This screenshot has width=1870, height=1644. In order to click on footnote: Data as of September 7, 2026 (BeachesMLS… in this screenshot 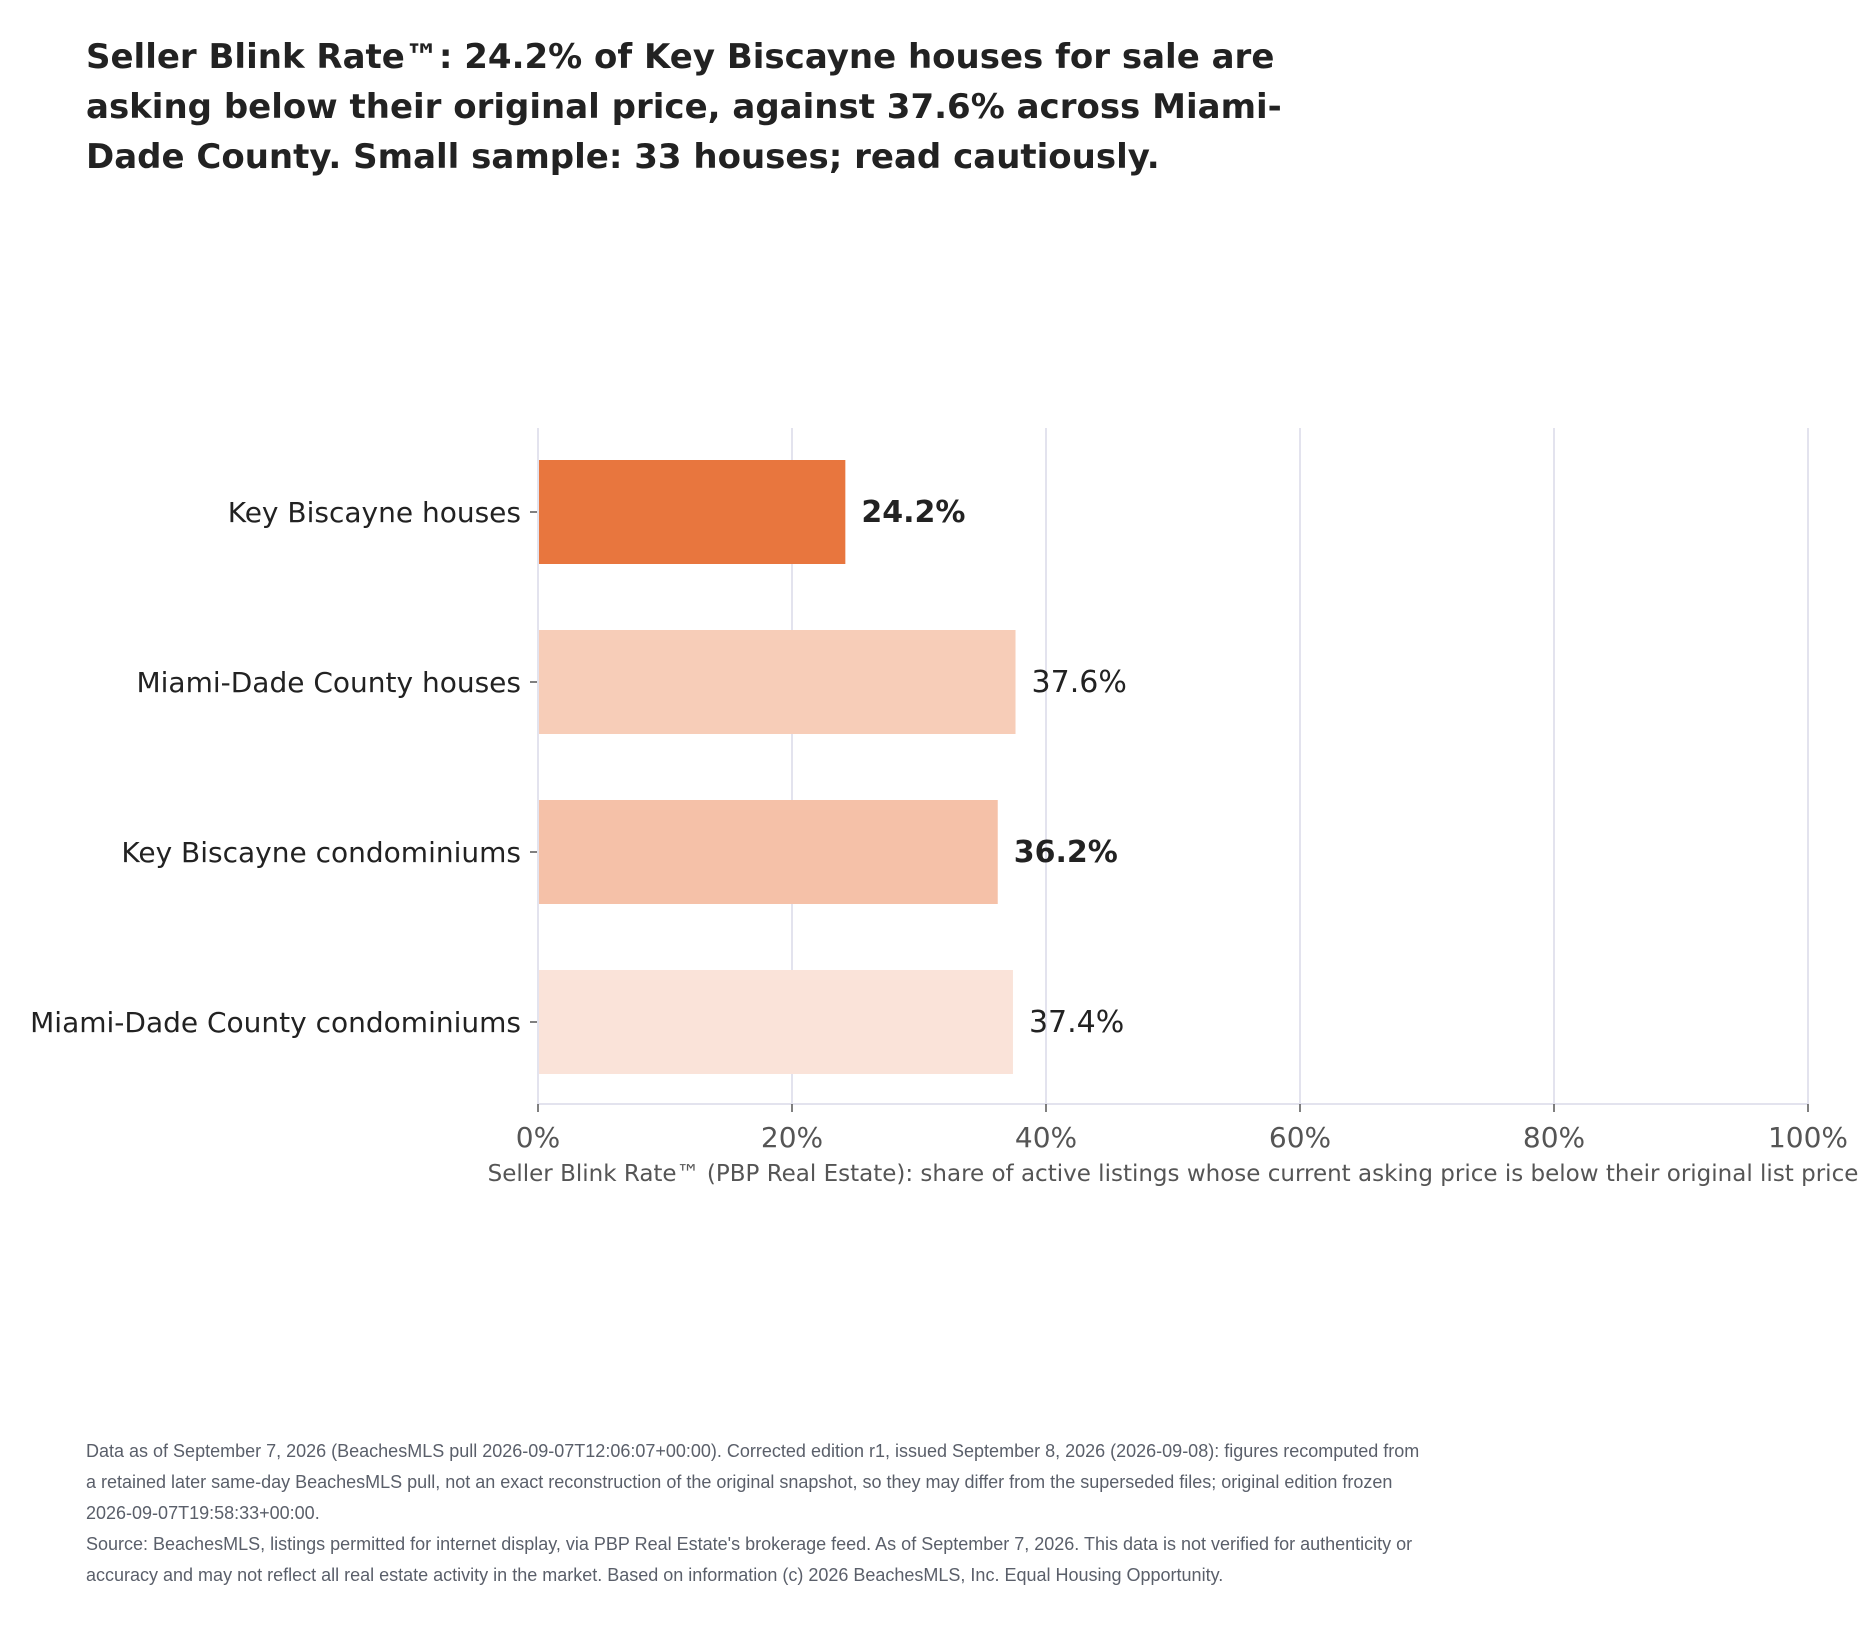, I will do `click(756, 1513)`.